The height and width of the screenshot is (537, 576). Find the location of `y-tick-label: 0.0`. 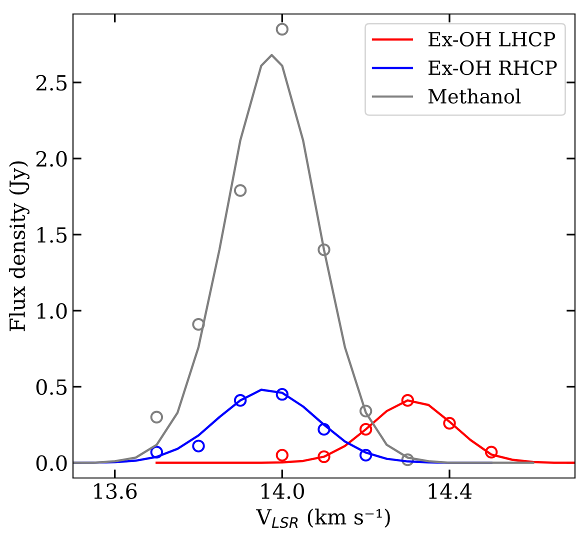

y-tick-label: 0.0 is located at coordinates (51, 463).